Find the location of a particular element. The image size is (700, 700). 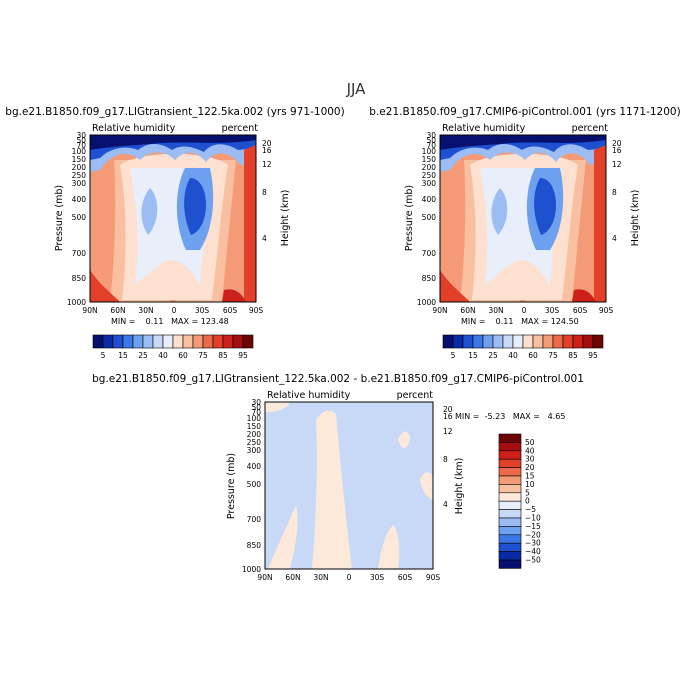

season-title: JJA is located at coordinates (356, 89).